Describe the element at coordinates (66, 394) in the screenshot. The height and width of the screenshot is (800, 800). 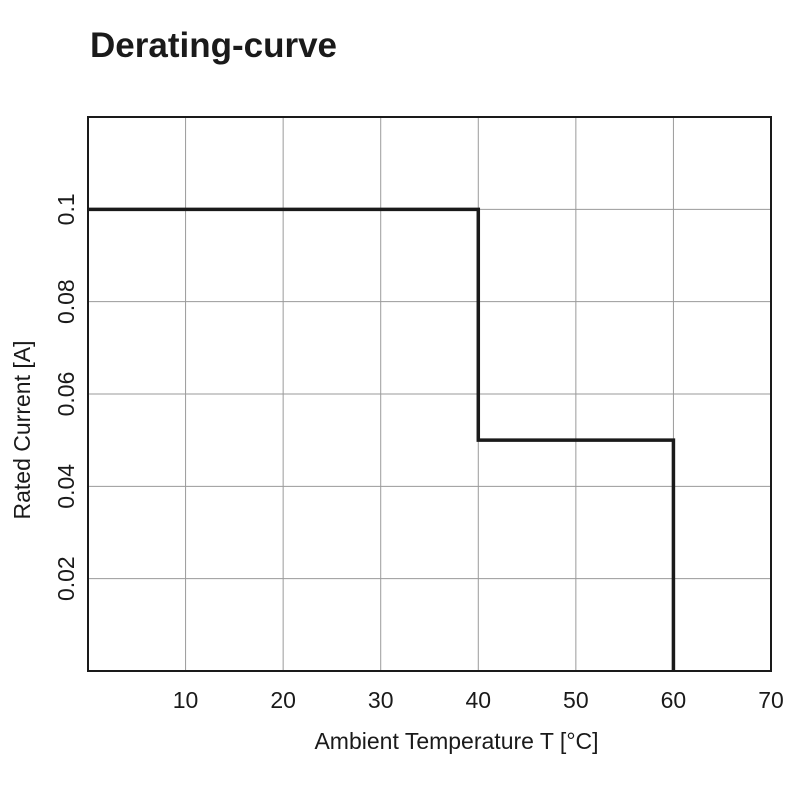
I see `y-tick-label: 0.06` at that location.